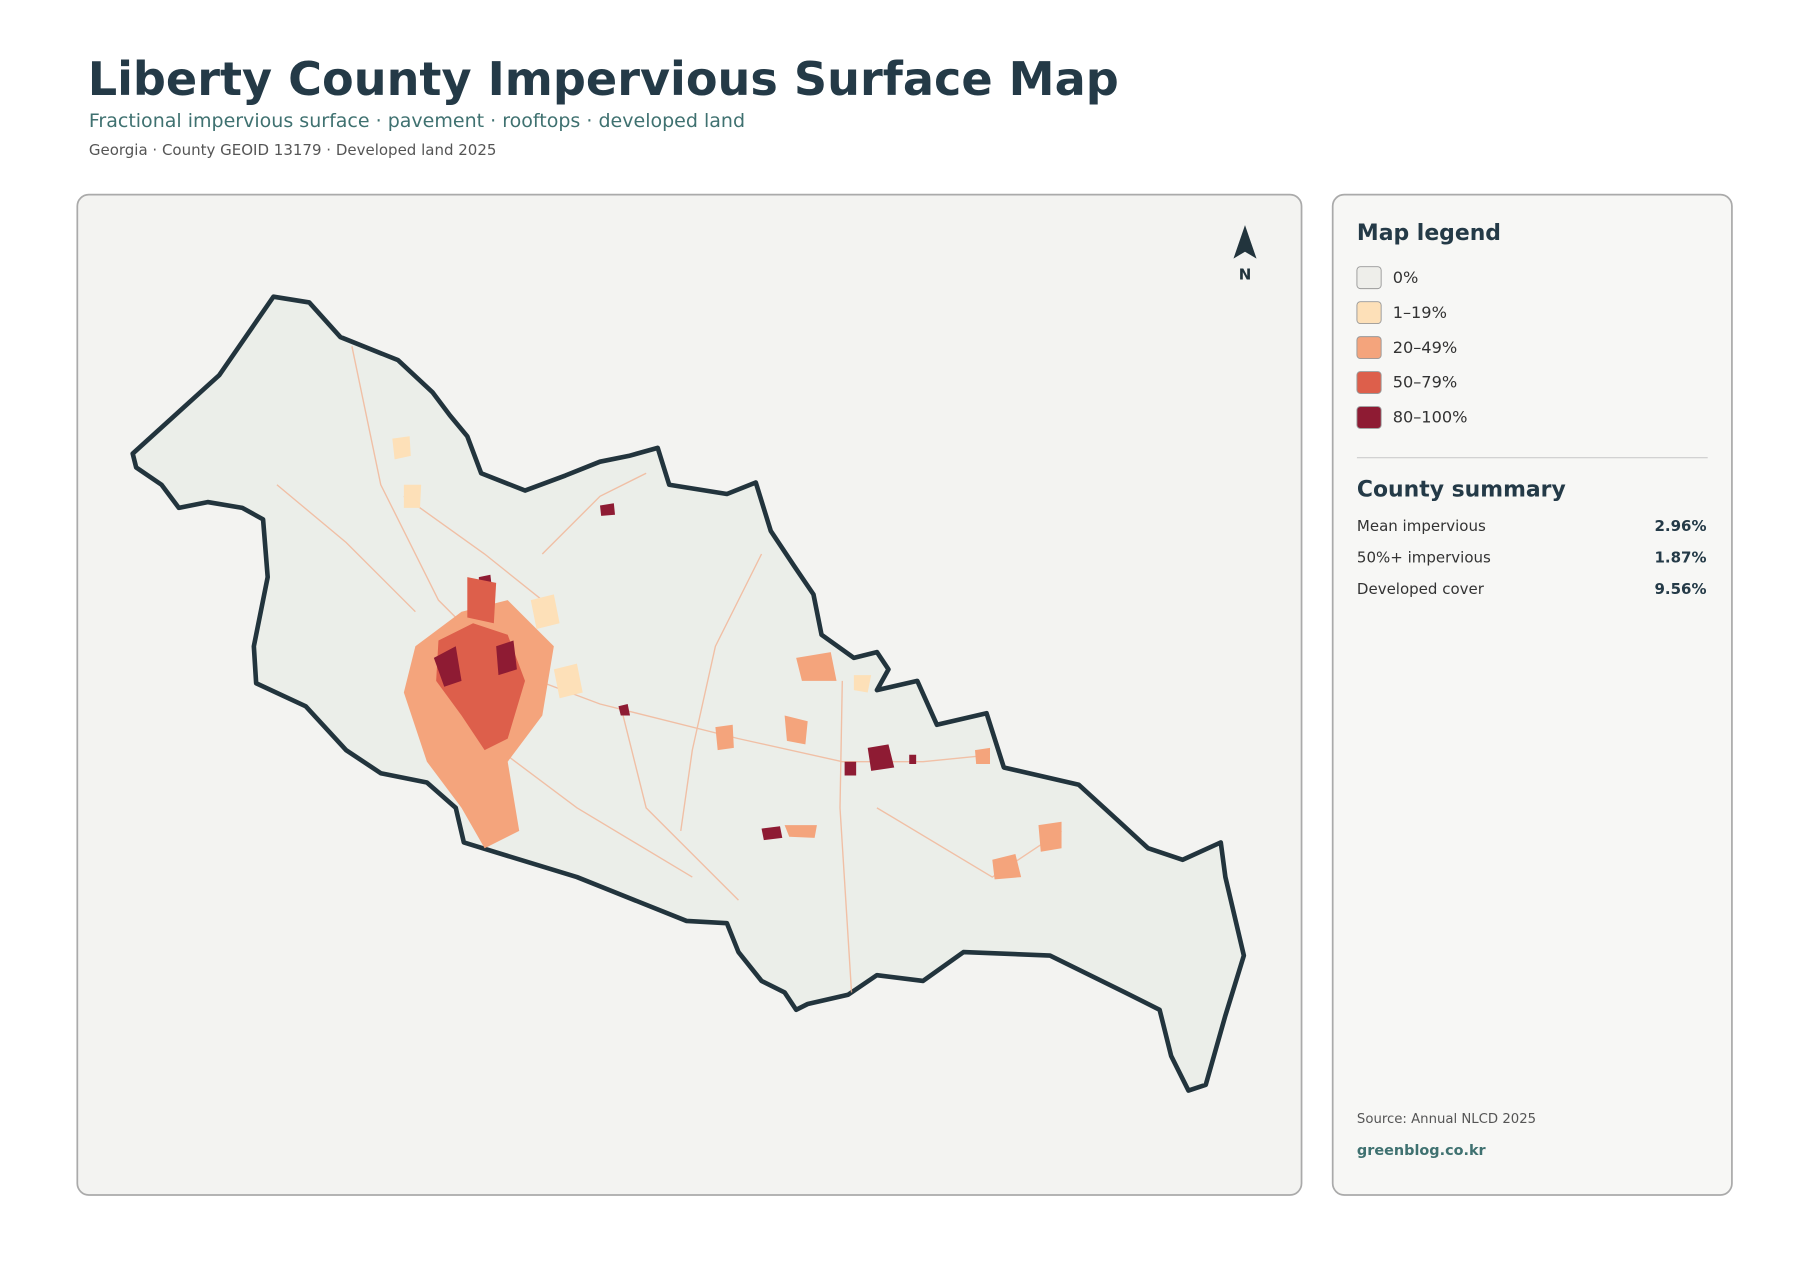  I want to click on summary-value: 1.87%, so click(1680, 557).